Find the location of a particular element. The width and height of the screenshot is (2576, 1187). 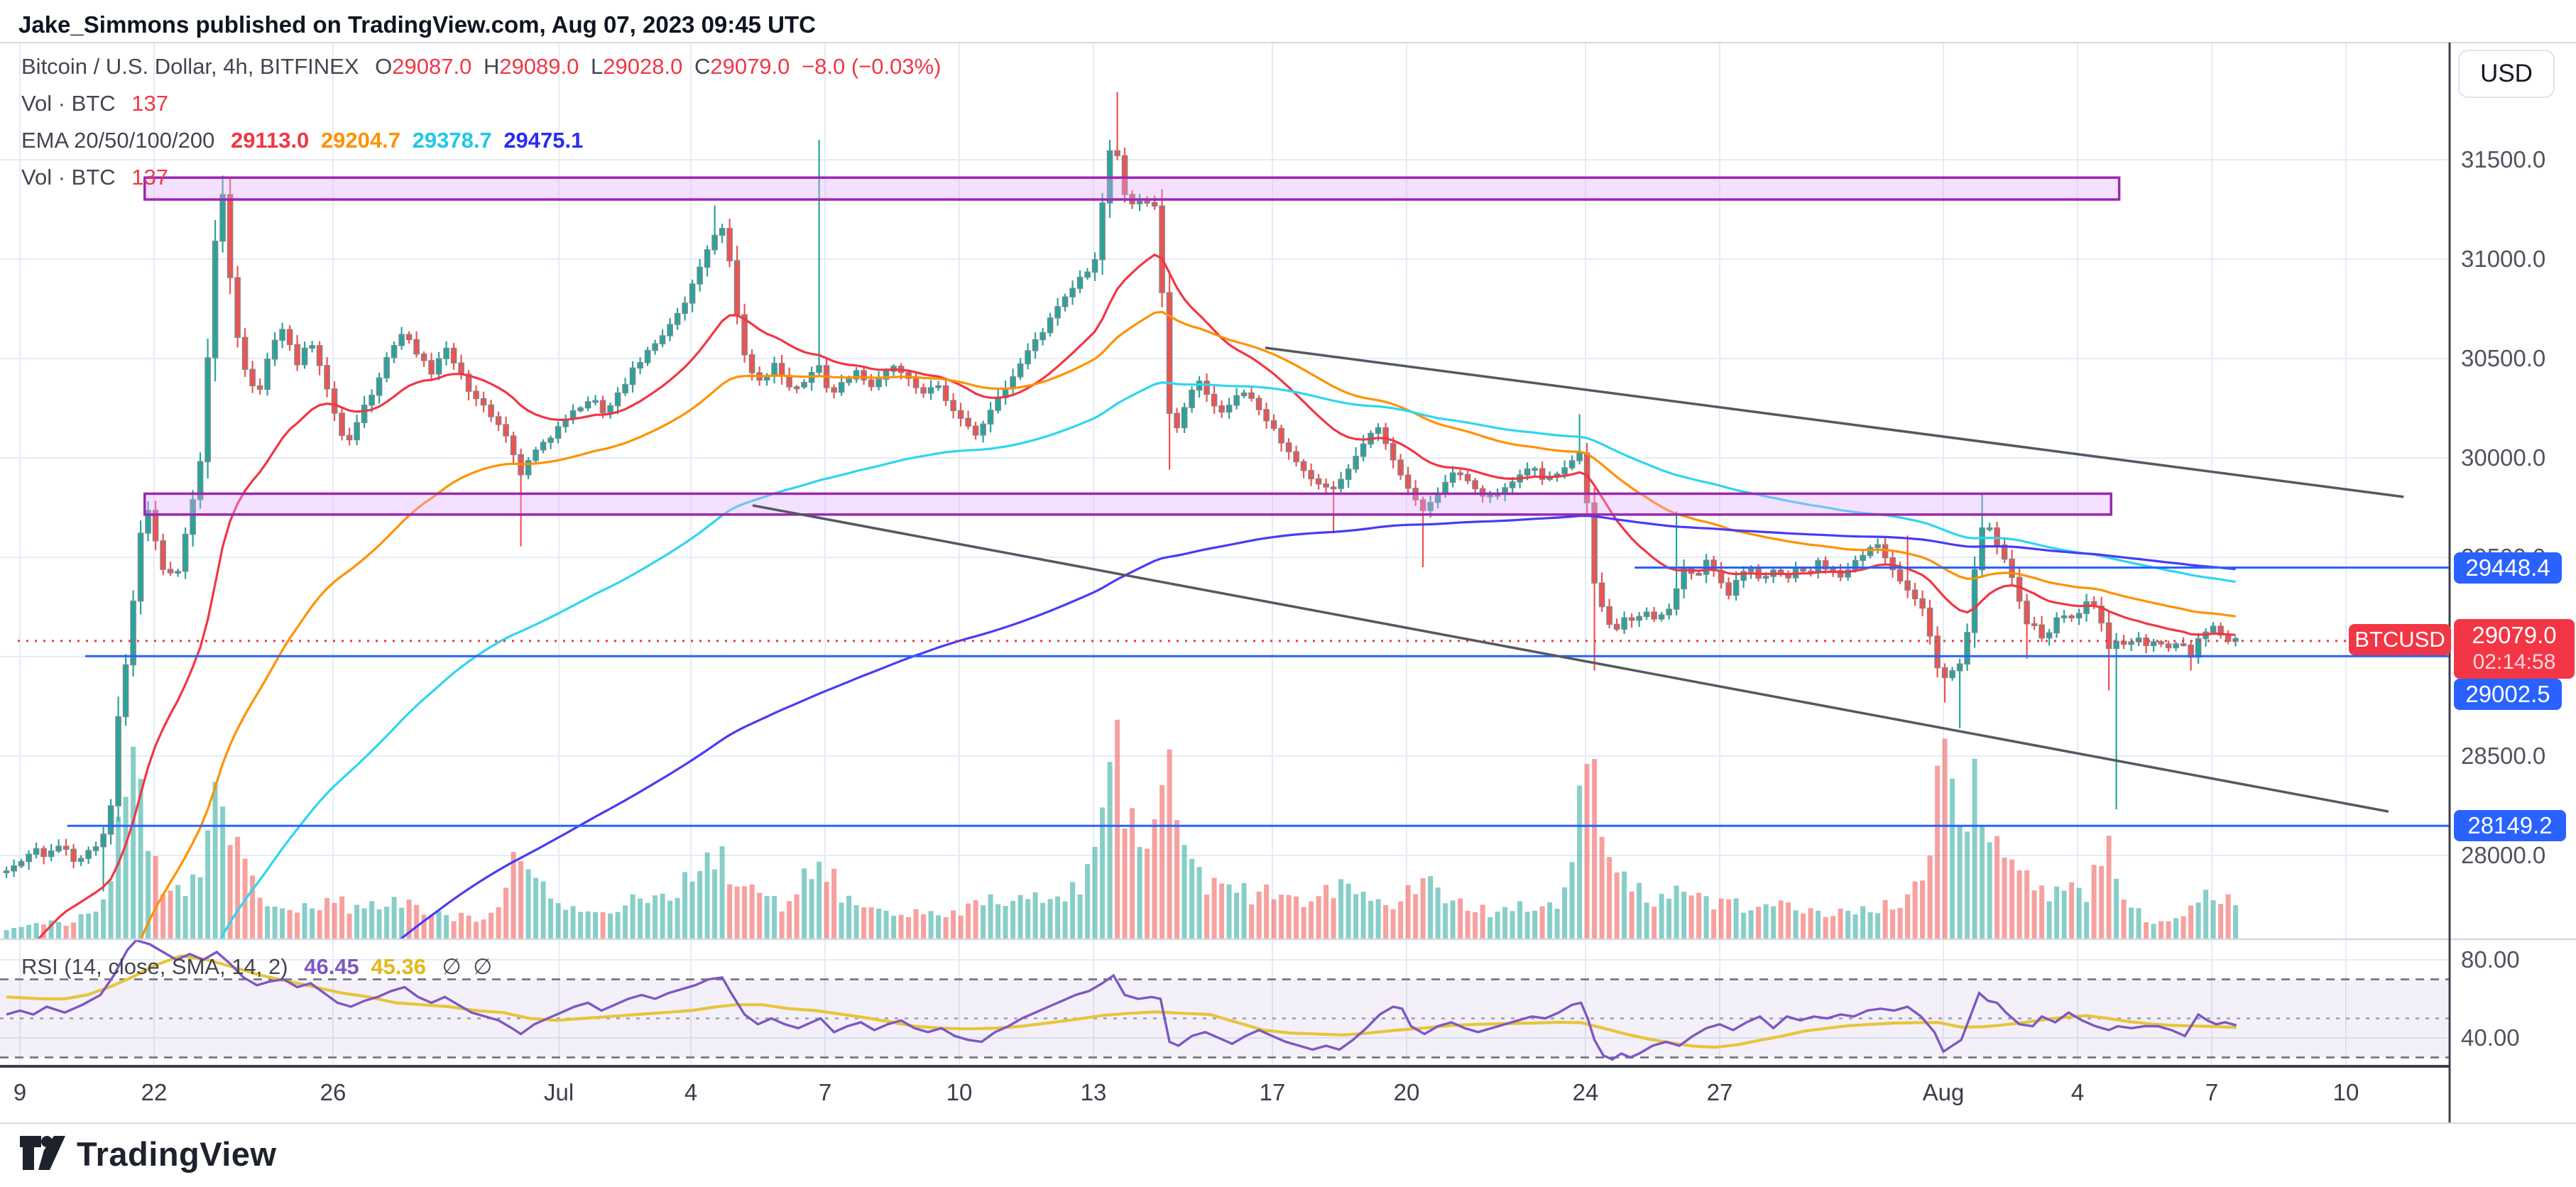

tradingview-logo: TradingView is located at coordinates (148, 1154).